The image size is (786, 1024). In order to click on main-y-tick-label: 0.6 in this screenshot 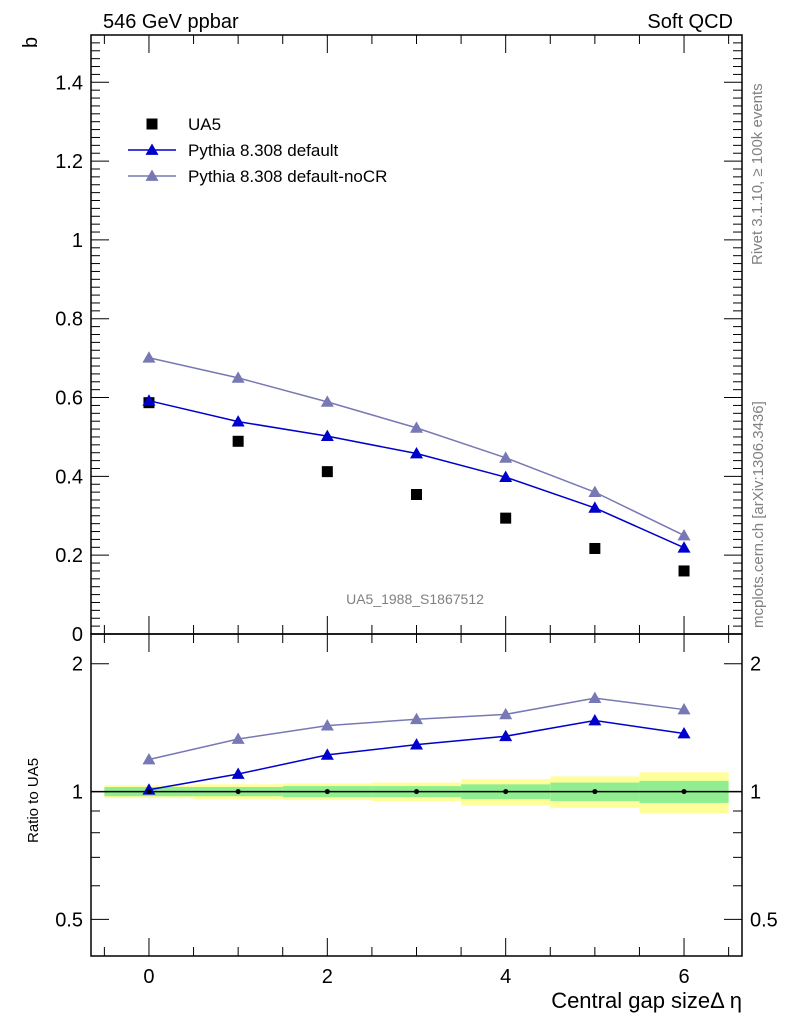, I will do `click(69, 399)`.